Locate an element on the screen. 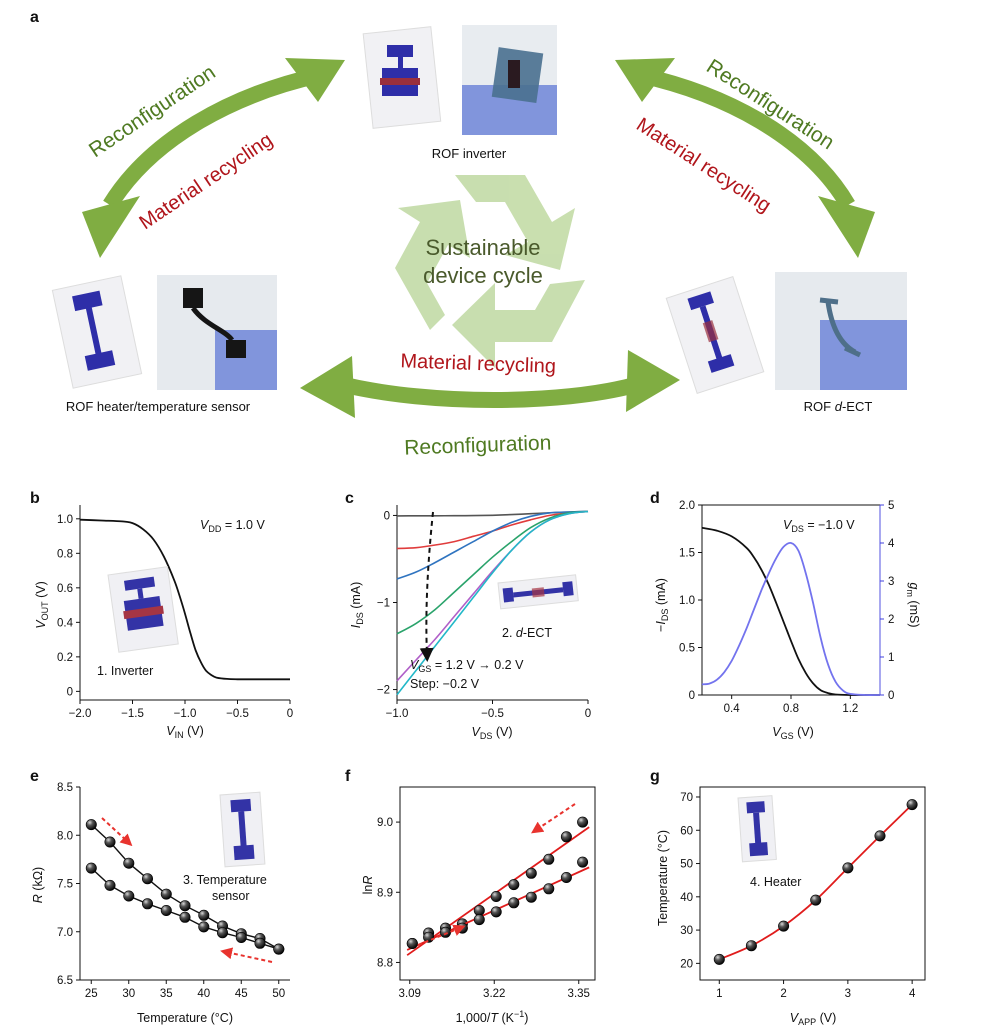  heater-ytick-label: 70 is located at coordinates (686, 798).